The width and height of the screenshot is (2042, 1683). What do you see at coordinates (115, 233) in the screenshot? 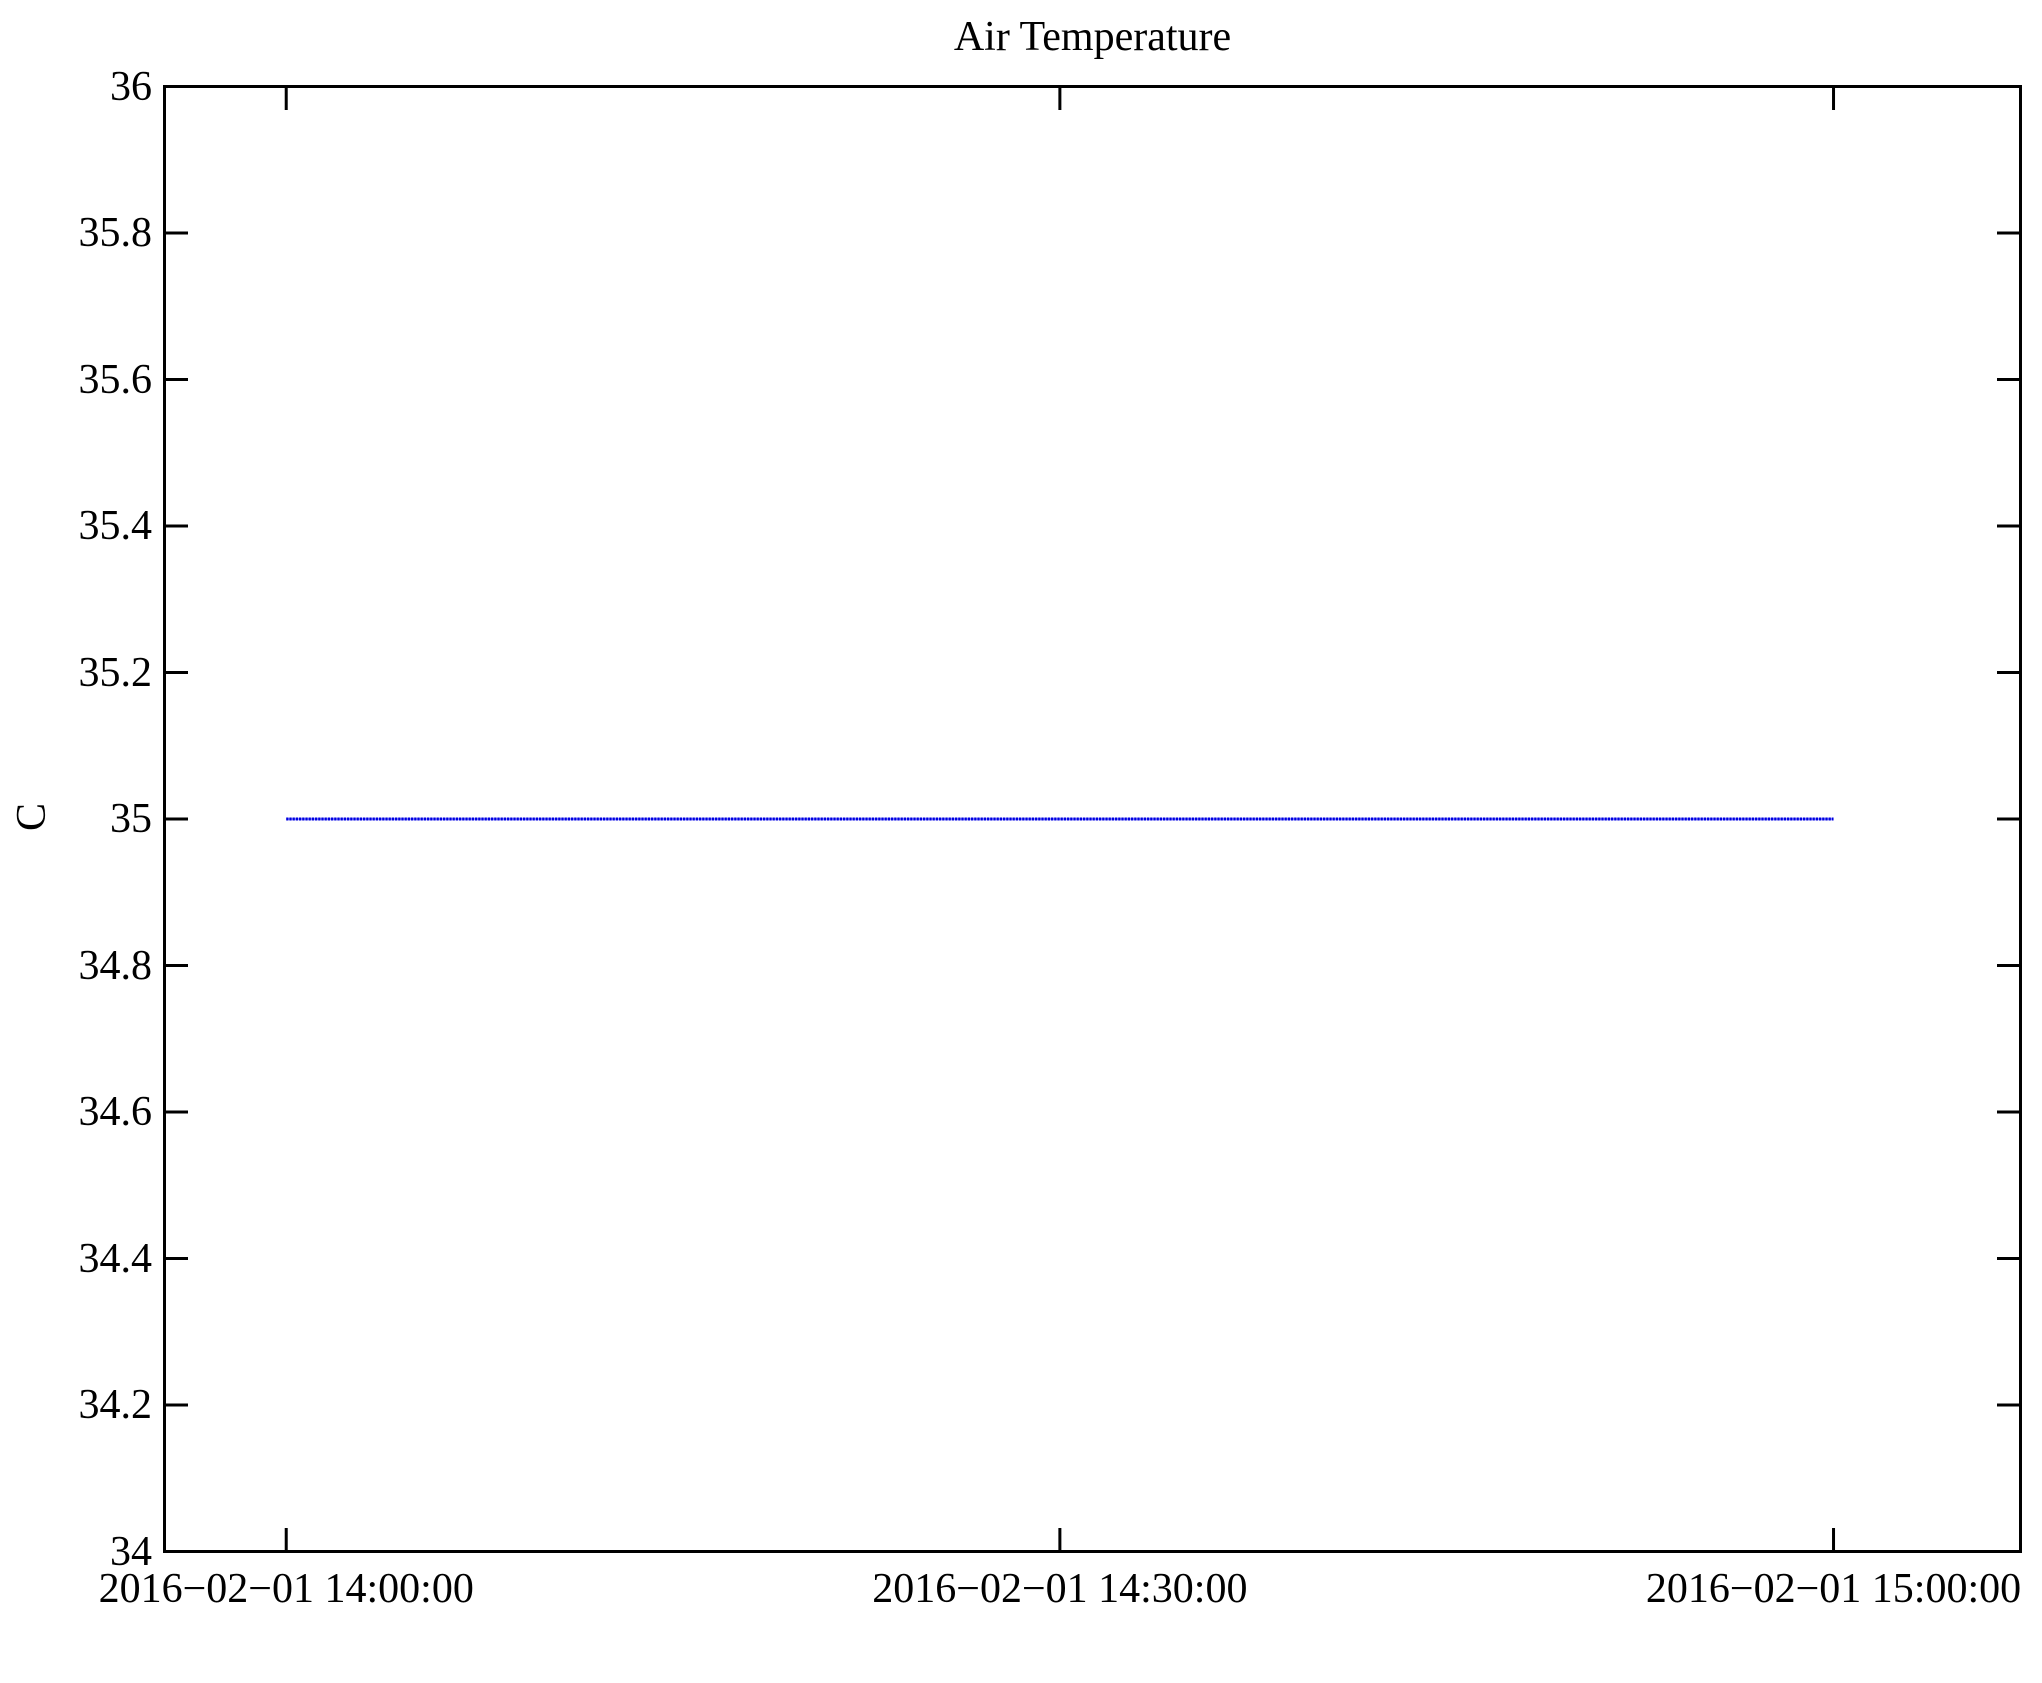
I see `y-tick-label: 35.8` at bounding box center [115, 233].